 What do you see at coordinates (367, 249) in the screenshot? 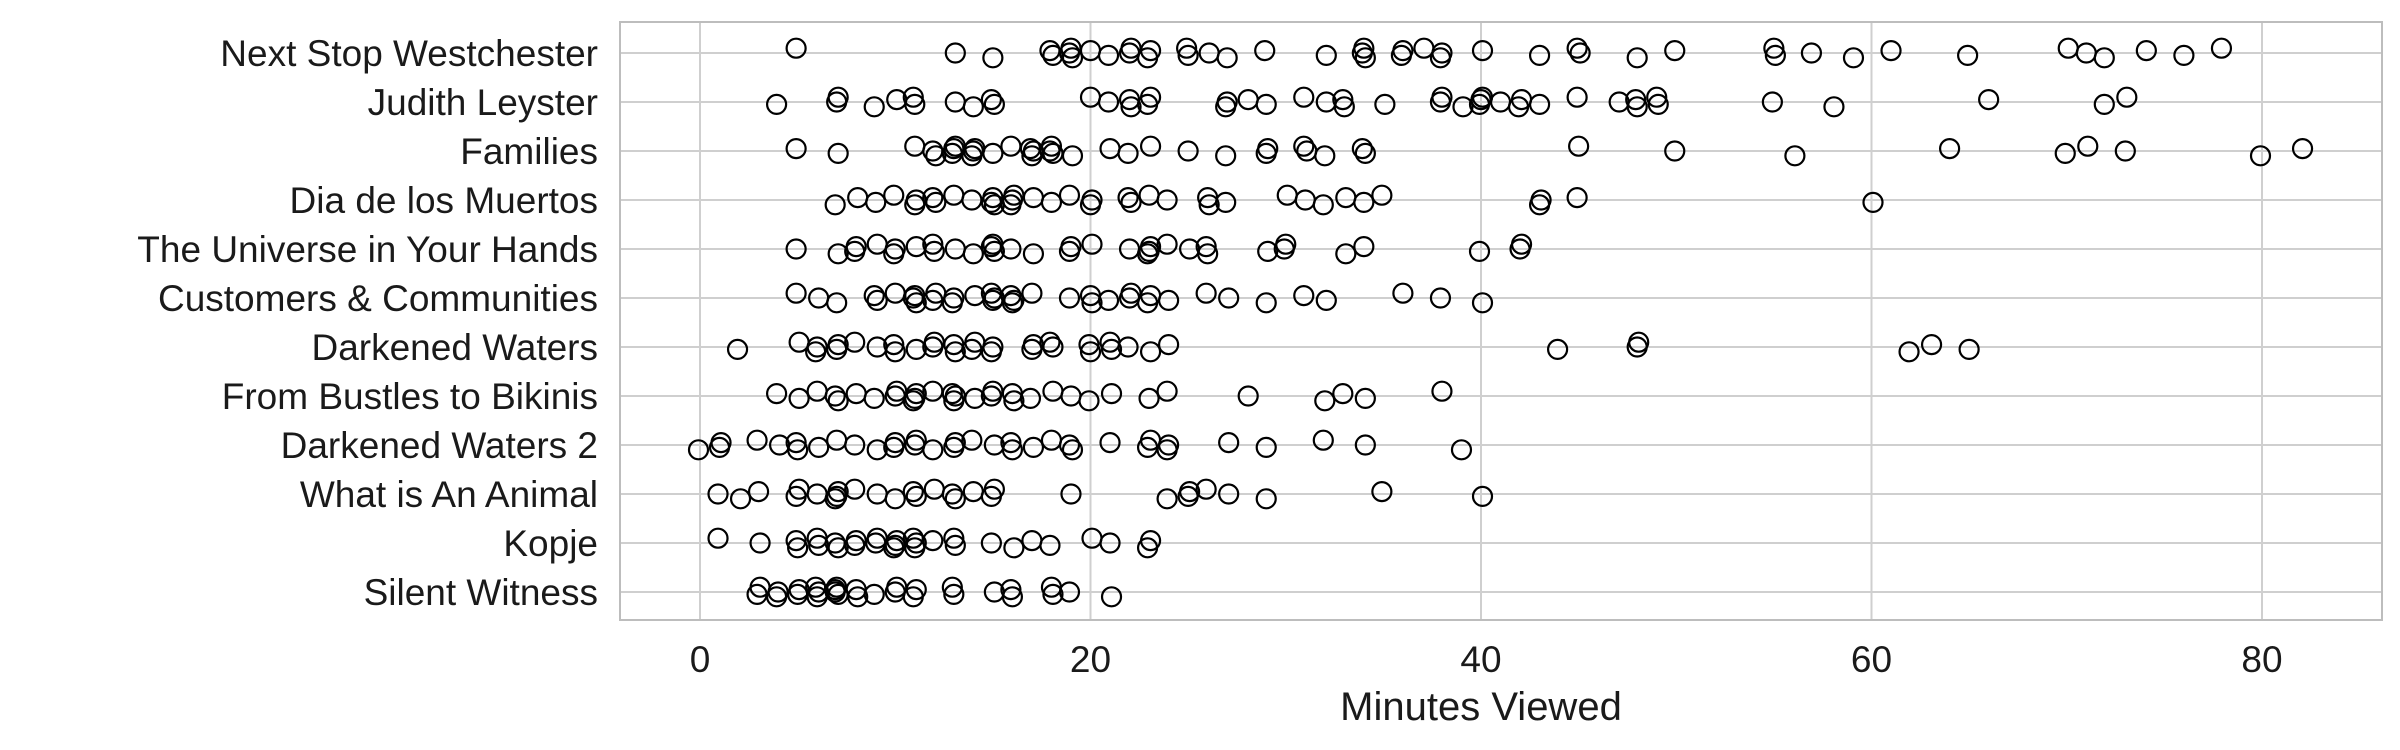
I see `category-label: The Universe in Your Hands` at bounding box center [367, 249].